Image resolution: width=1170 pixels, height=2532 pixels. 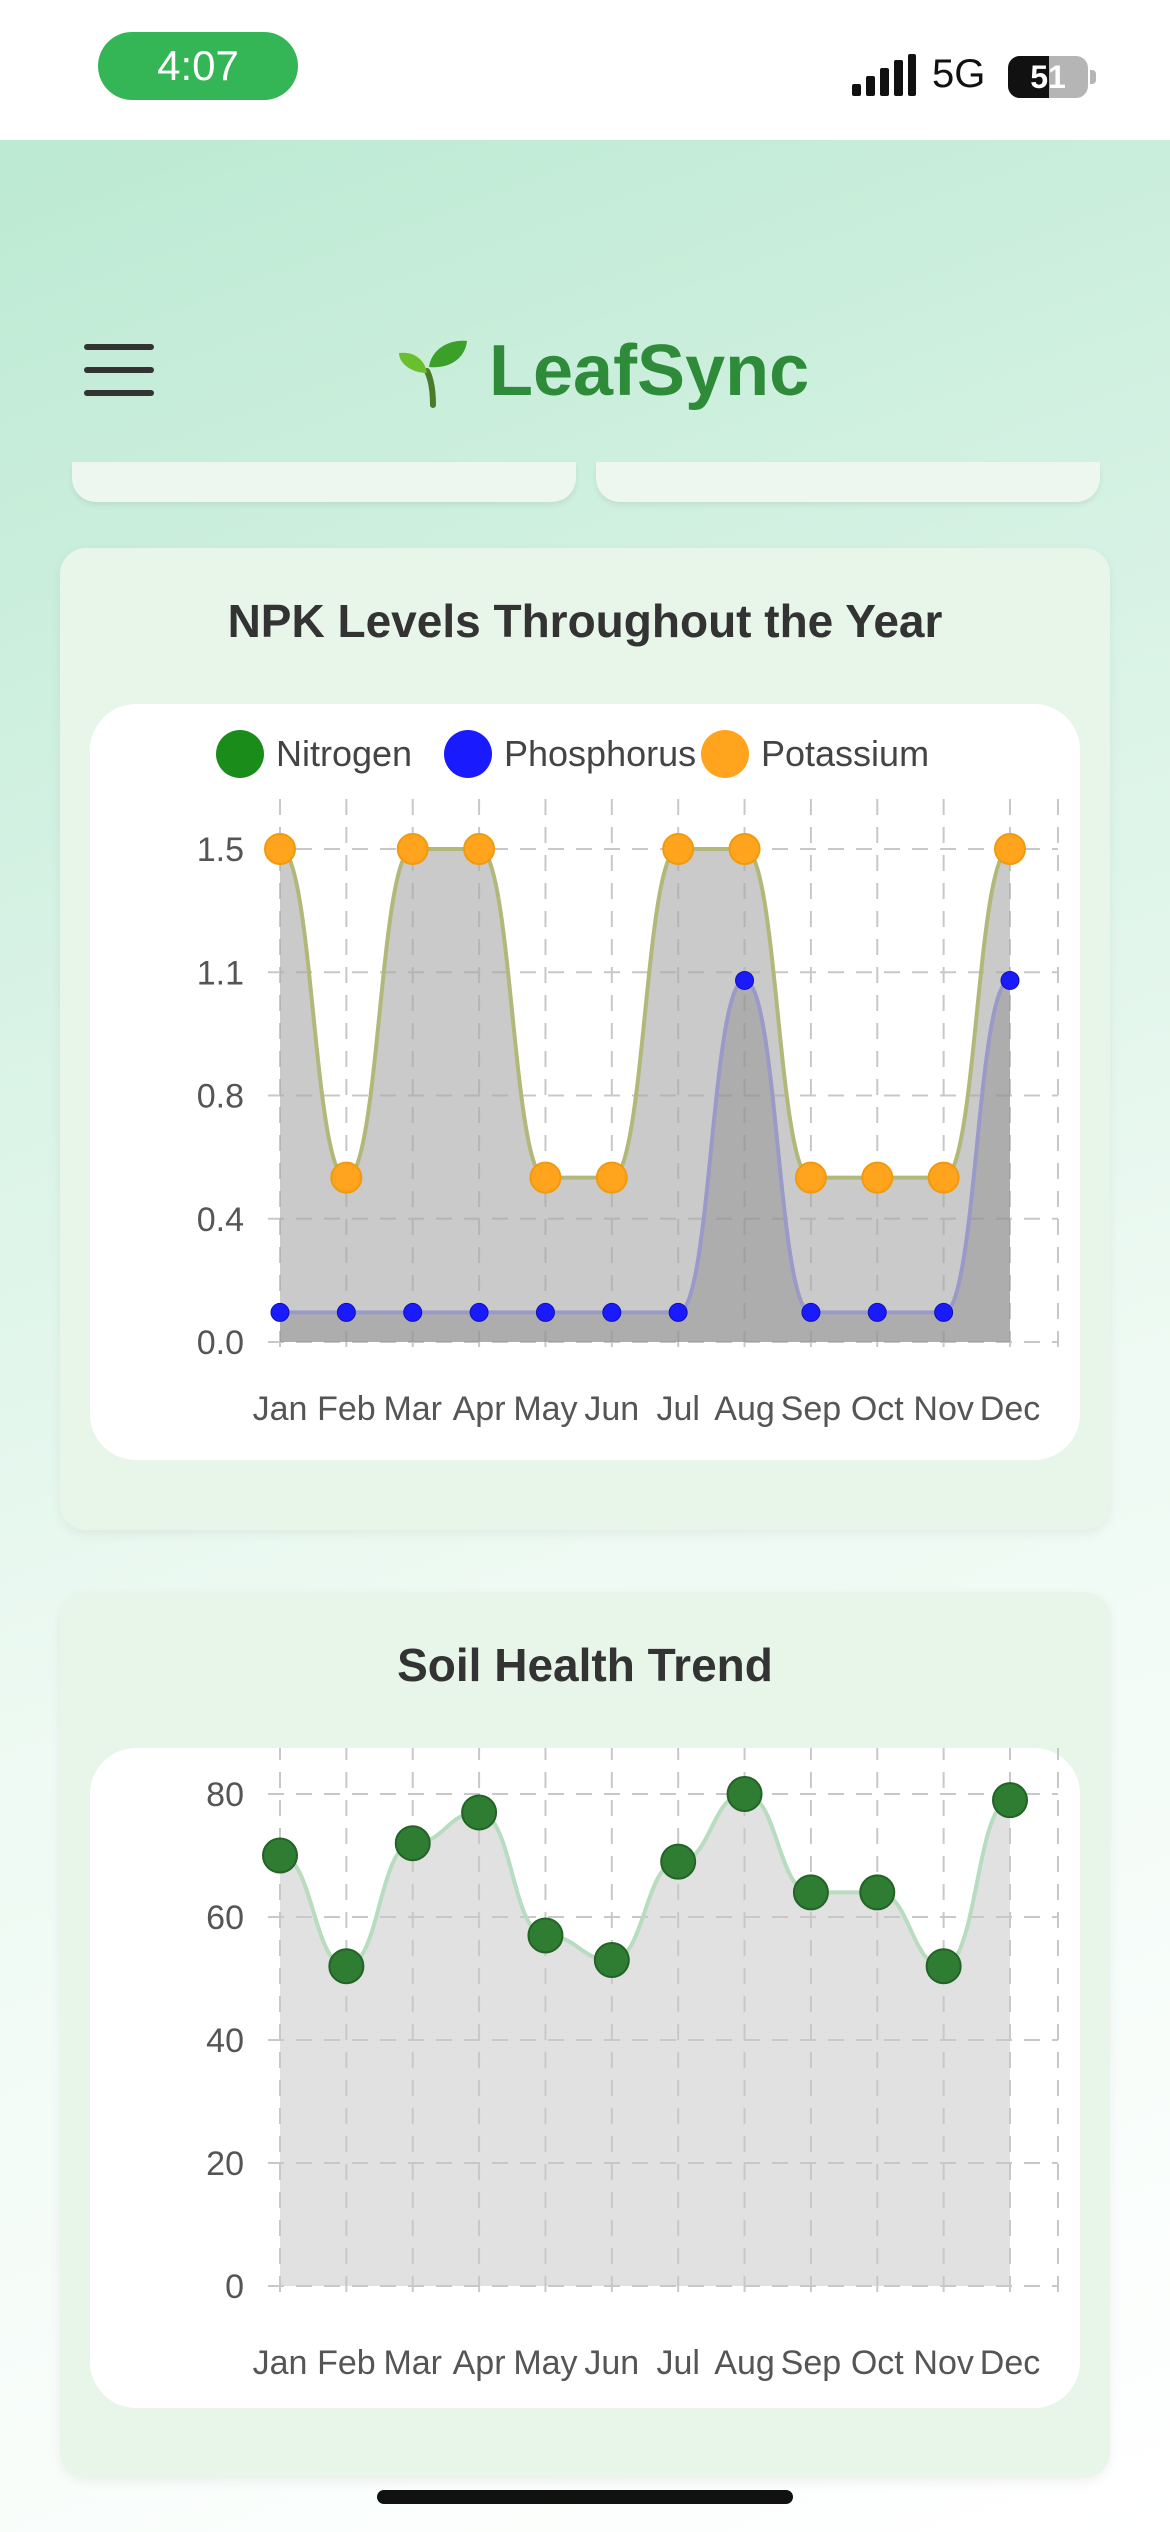 I want to click on y-tick-label: 1.5, so click(x=220, y=850).